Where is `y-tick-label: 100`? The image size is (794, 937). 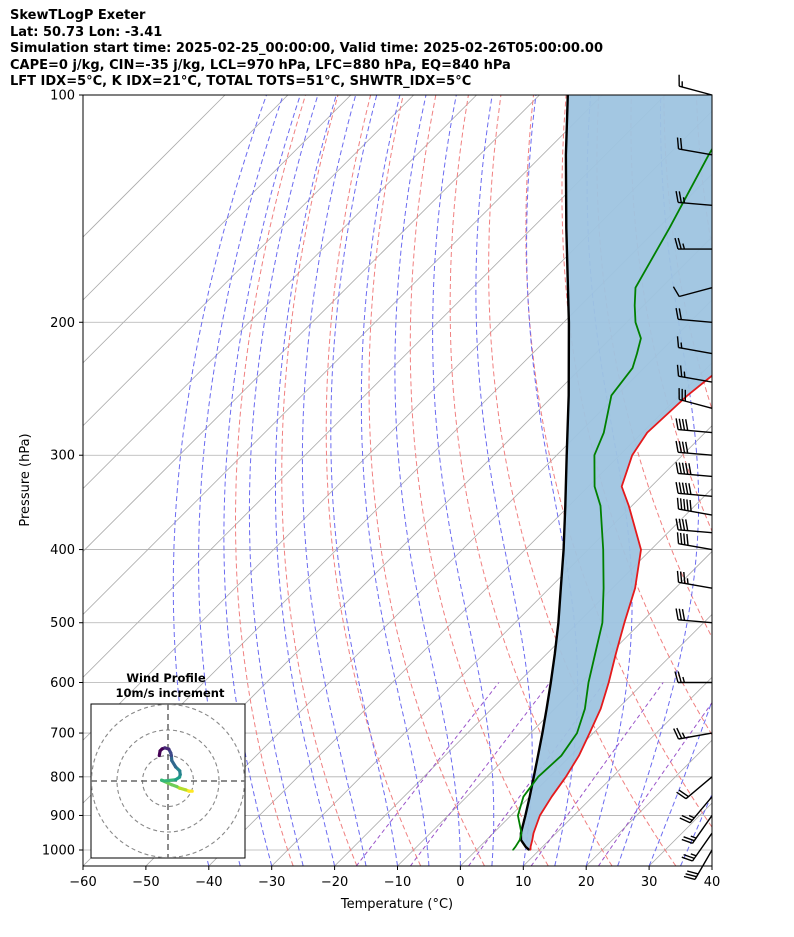
y-tick-label: 100 is located at coordinates (62, 96).